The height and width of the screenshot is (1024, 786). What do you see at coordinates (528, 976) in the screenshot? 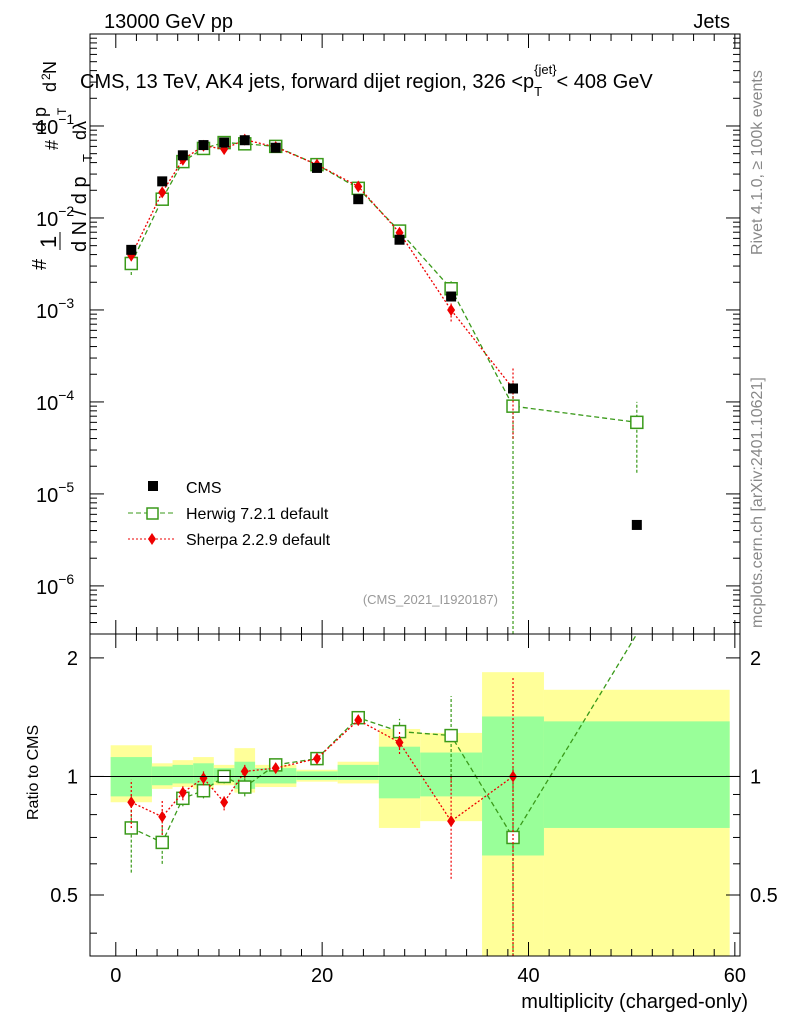
I see `x-tick-label: 40` at bounding box center [528, 976].